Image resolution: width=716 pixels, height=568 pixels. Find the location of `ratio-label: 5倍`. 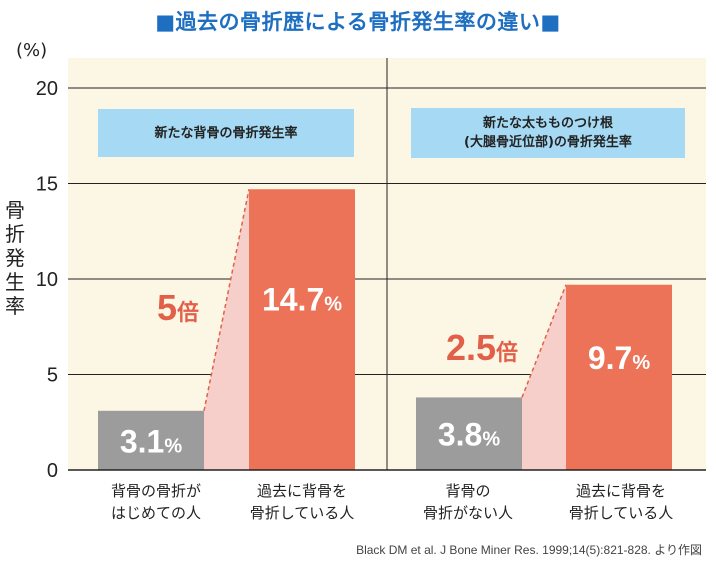

ratio-label: 5倍 is located at coordinates (178, 307).